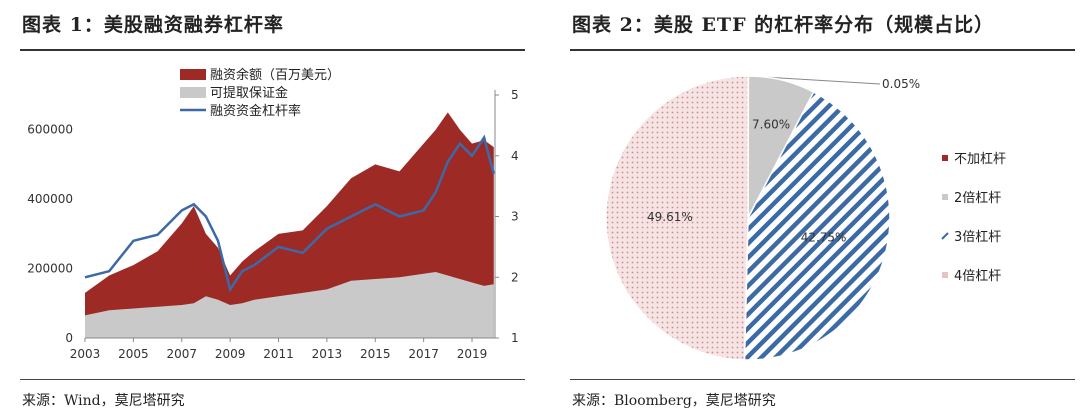 The width and height of the screenshot is (1080, 418). I want to click on left-y-tick-label: 400000, so click(50, 199).